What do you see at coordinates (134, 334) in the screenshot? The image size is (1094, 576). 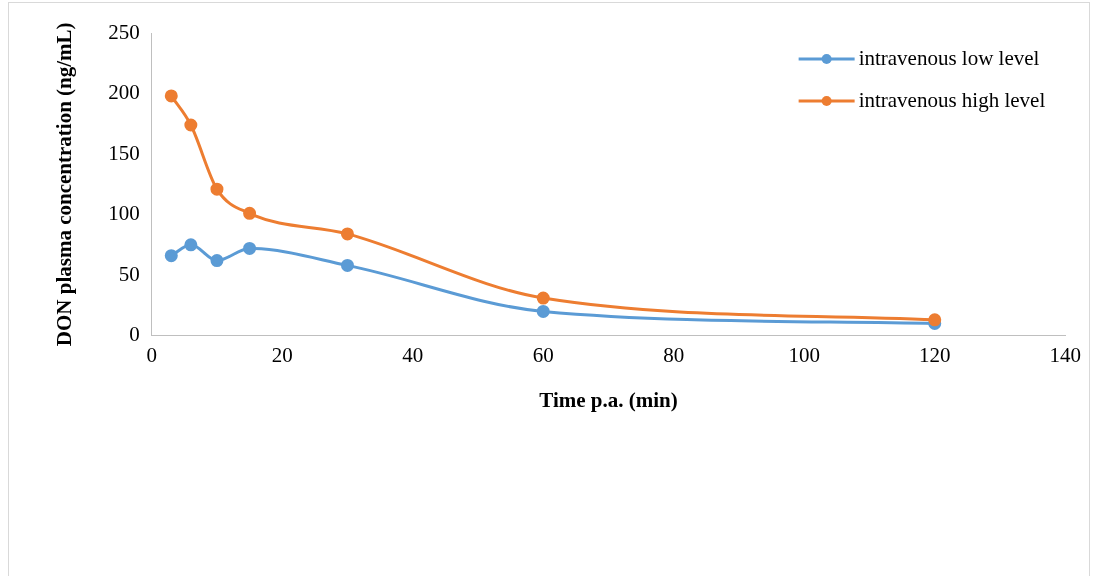 I see `y-tick-label: 0` at bounding box center [134, 334].